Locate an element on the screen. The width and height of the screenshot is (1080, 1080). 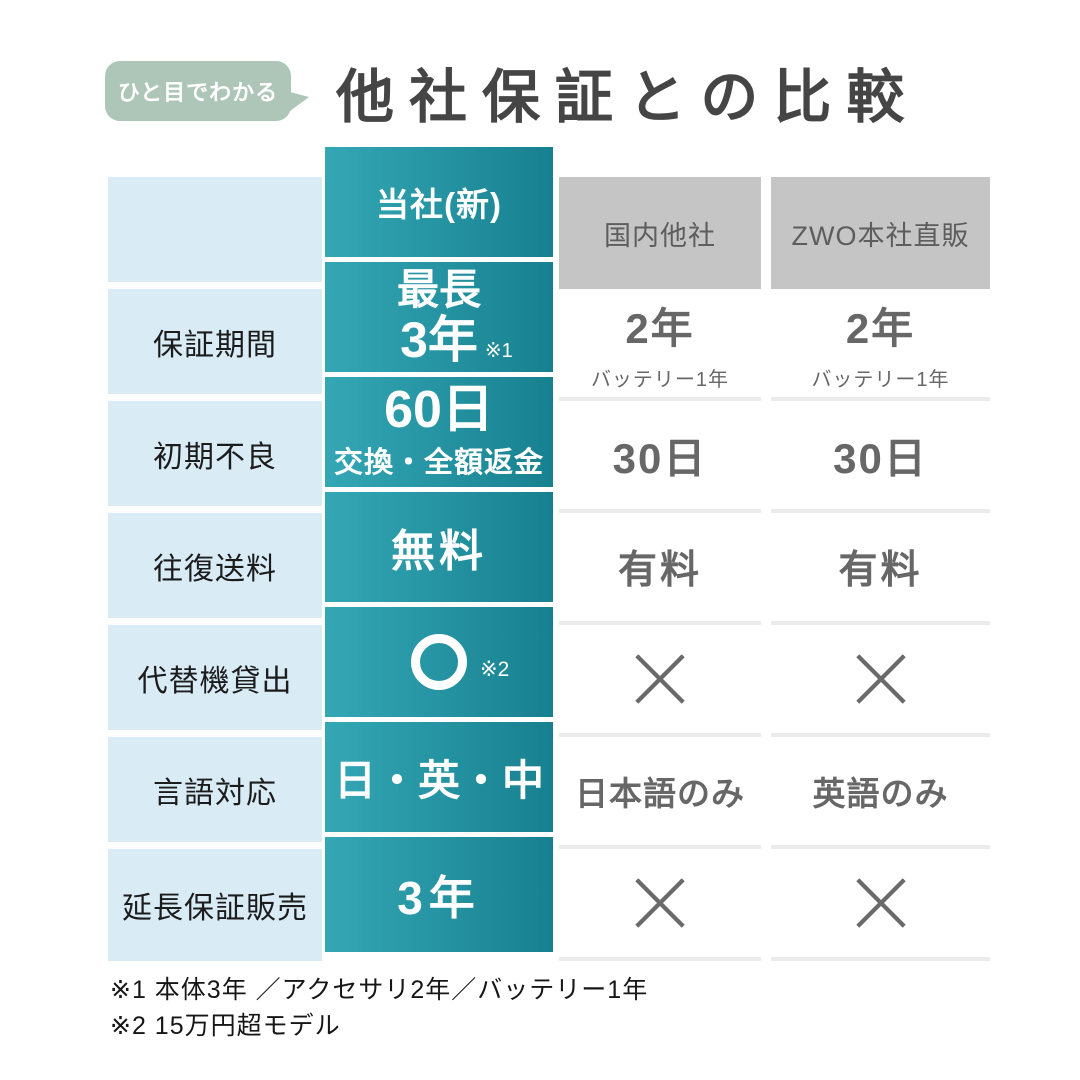
eyecatch-badge: ひと目でわかる is located at coordinates (207, 91).